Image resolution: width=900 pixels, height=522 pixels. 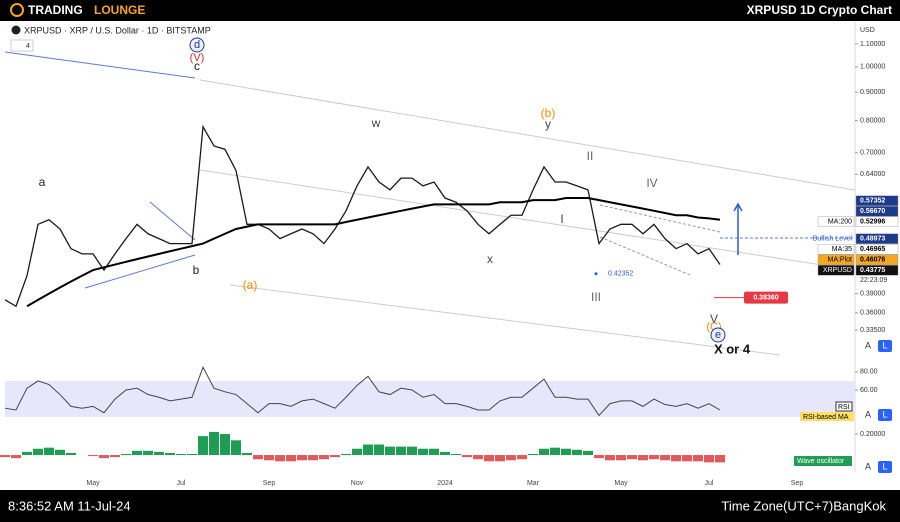 What do you see at coordinates (430, 399) in the screenshot?
I see `rsi-band` at bounding box center [430, 399].